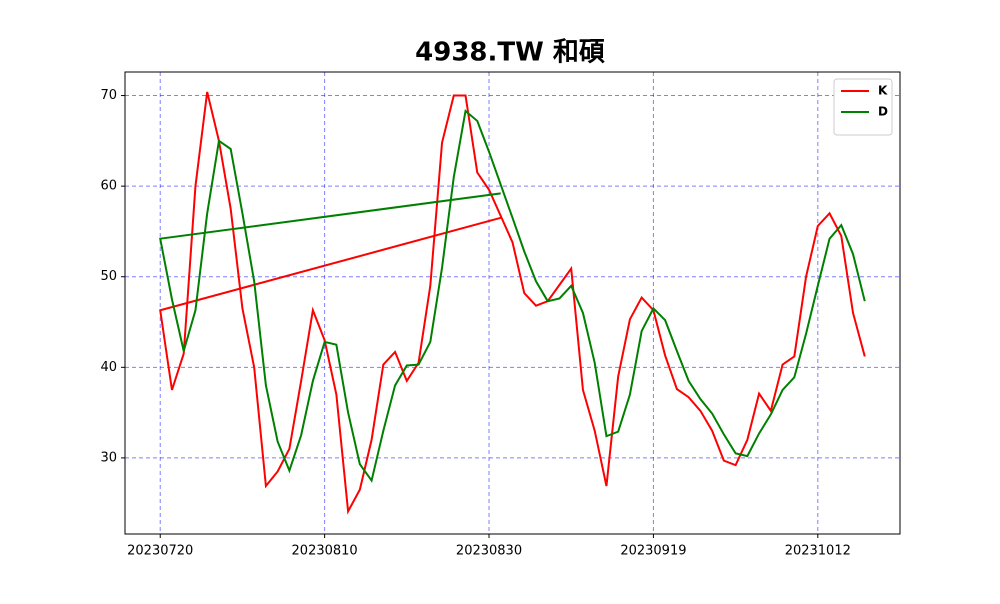  Describe the element at coordinates (325, 551) in the screenshot. I see `x-tick-label: 20230810` at that location.